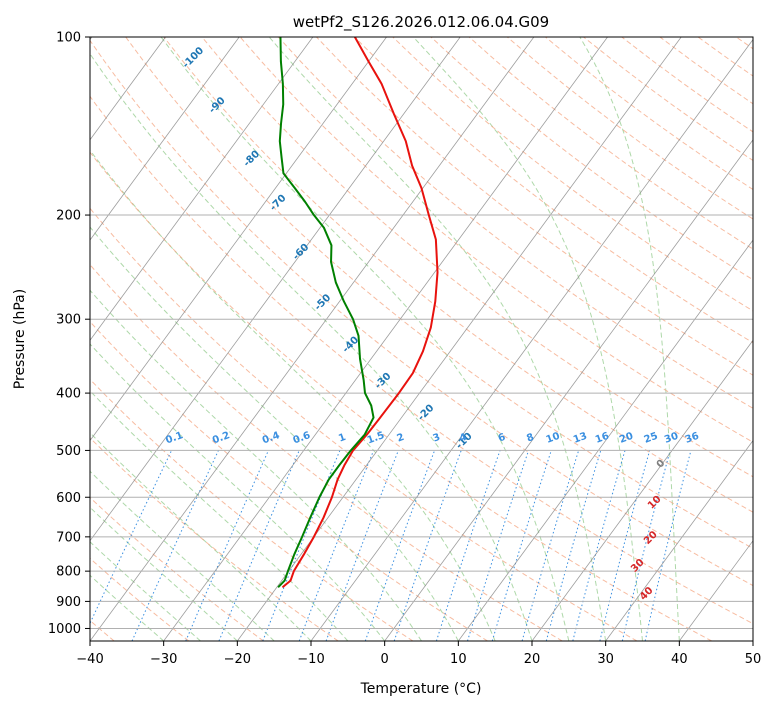 The height and width of the screenshot is (708, 775). I want to click on x-tick-label: 0, so click(385, 659).